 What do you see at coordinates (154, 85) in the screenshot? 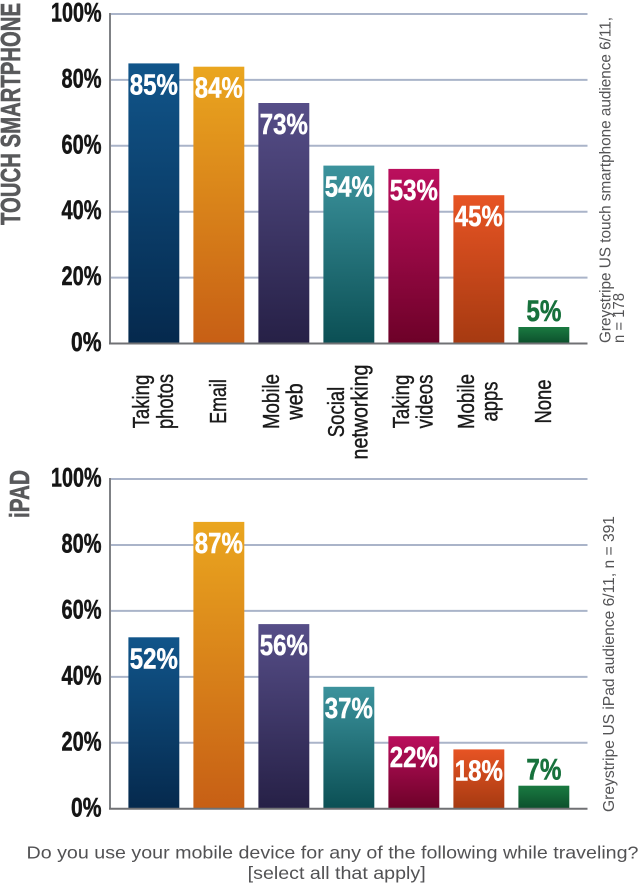
I see `svg-text: 85%` at bounding box center [154, 85].